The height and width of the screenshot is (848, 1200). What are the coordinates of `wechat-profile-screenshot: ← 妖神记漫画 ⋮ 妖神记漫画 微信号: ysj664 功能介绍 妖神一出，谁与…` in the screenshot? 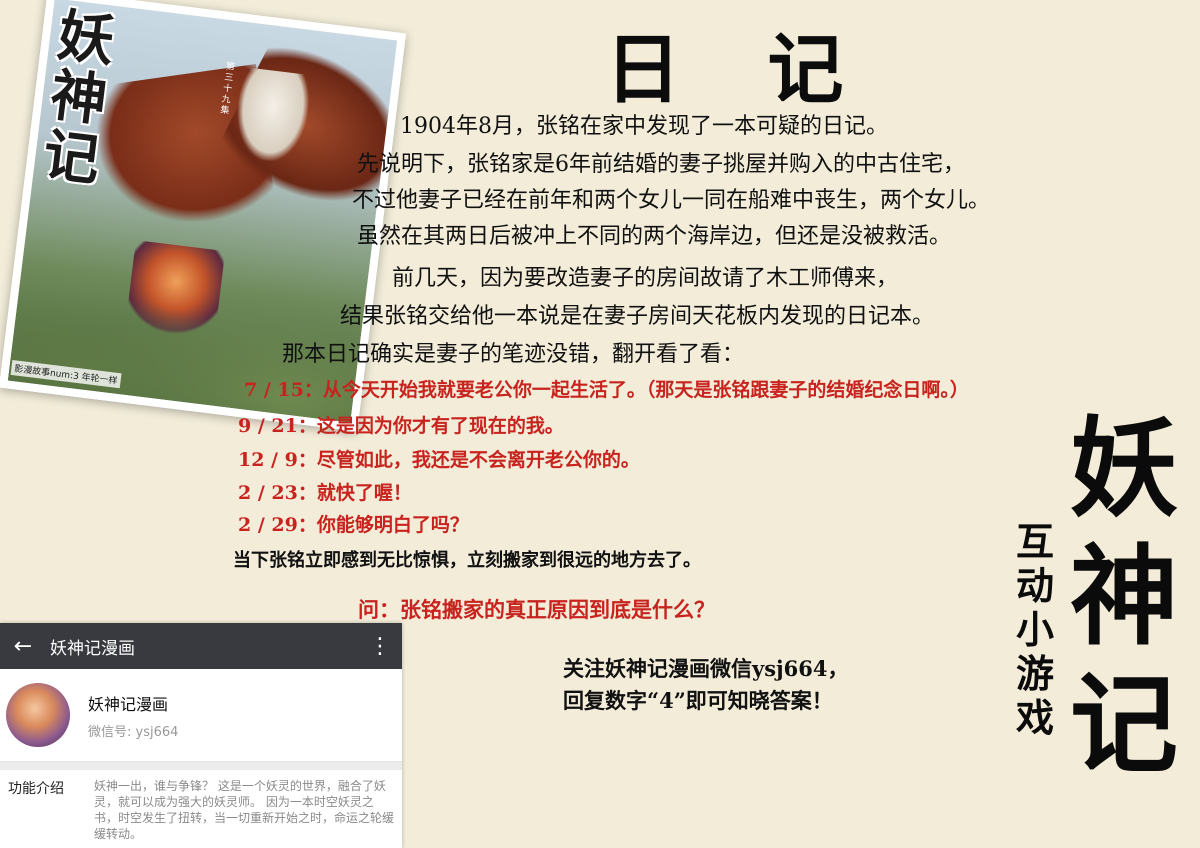 It's located at (201, 735).